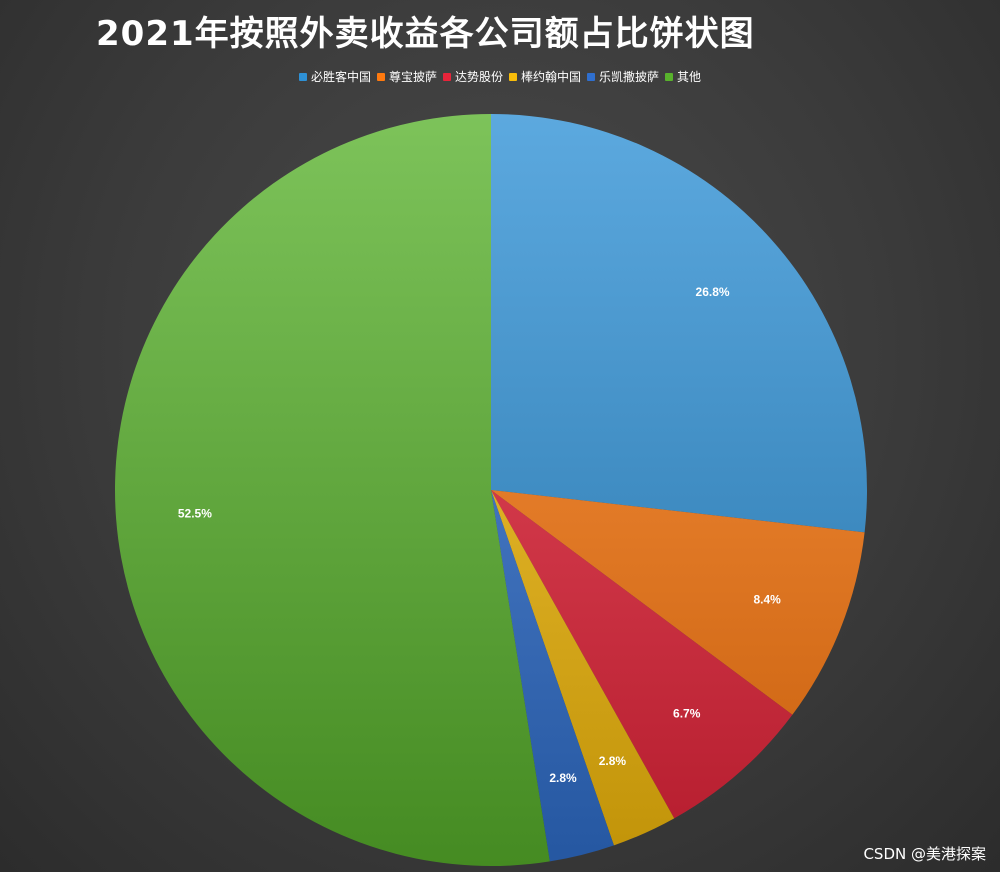  I want to click on chart-title: 2021年按照外卖收益各公司额占比饼状图, so click(425, 34).